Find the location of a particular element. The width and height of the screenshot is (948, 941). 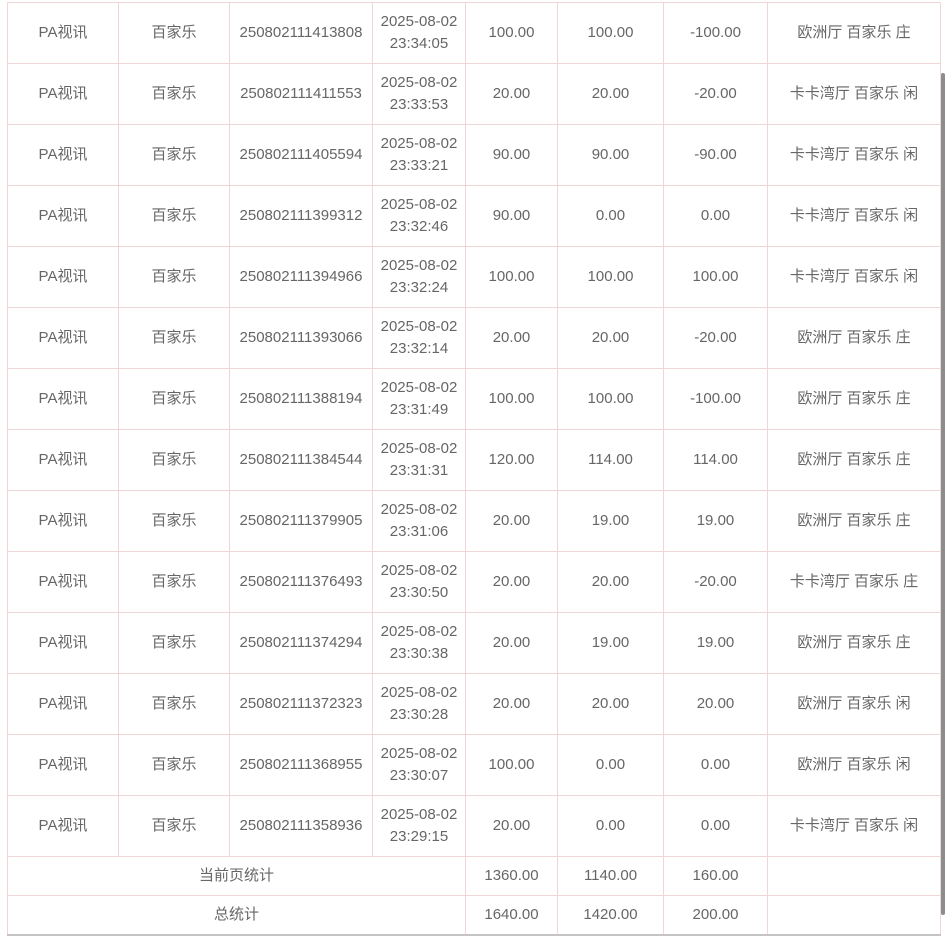

cell-order-number: 250802111399312 is located at coordinates (301, 216).